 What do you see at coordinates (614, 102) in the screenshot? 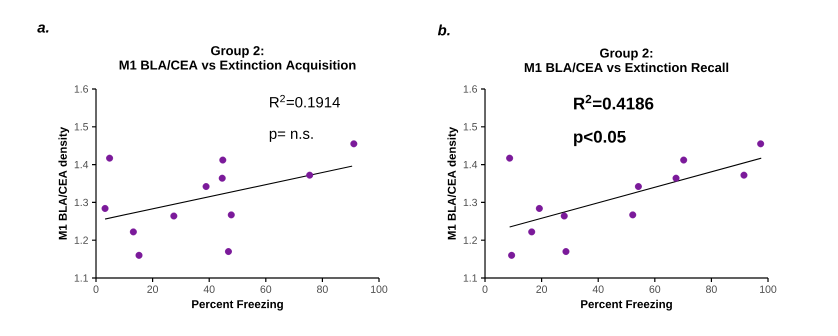
I see `annotation: R$^{2}$=0.4186` at bounding box center [614, 102].